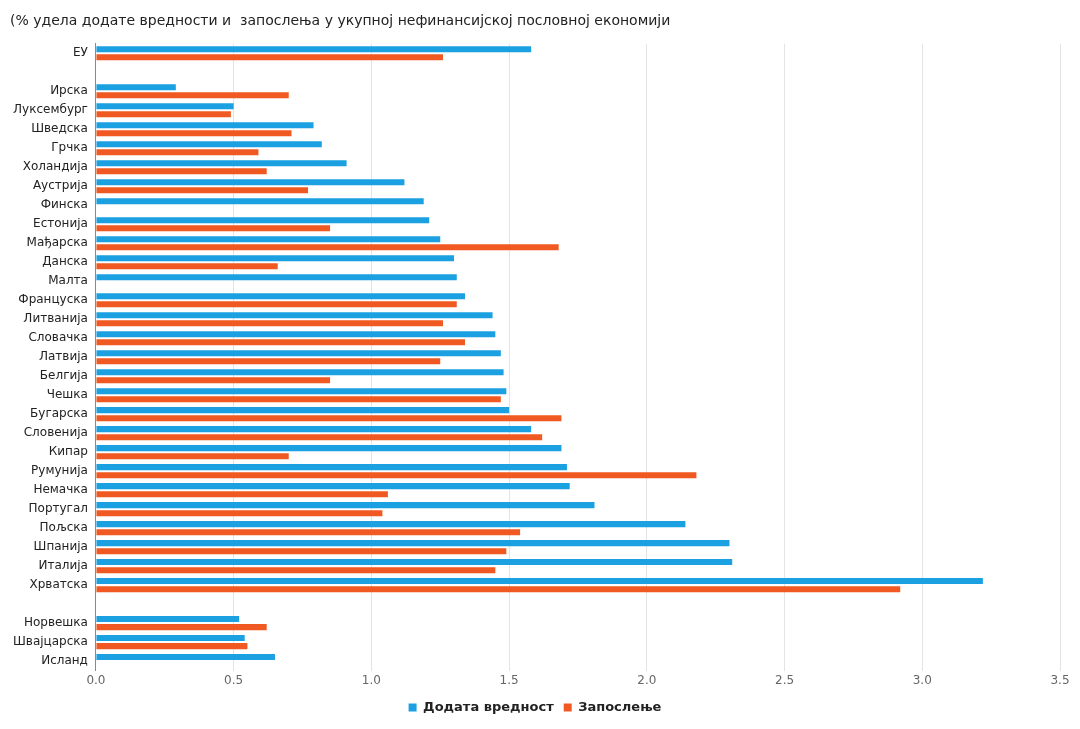 This screenshot has height=729, width=1080. I want to click on x-tick-label: 0.5, so click(234, 679).